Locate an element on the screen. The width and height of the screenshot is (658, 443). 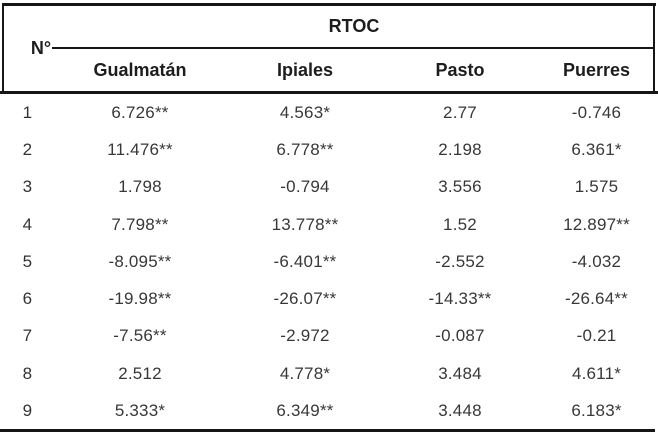
table-cell: -0.21 is located at coordinates (596, 336).